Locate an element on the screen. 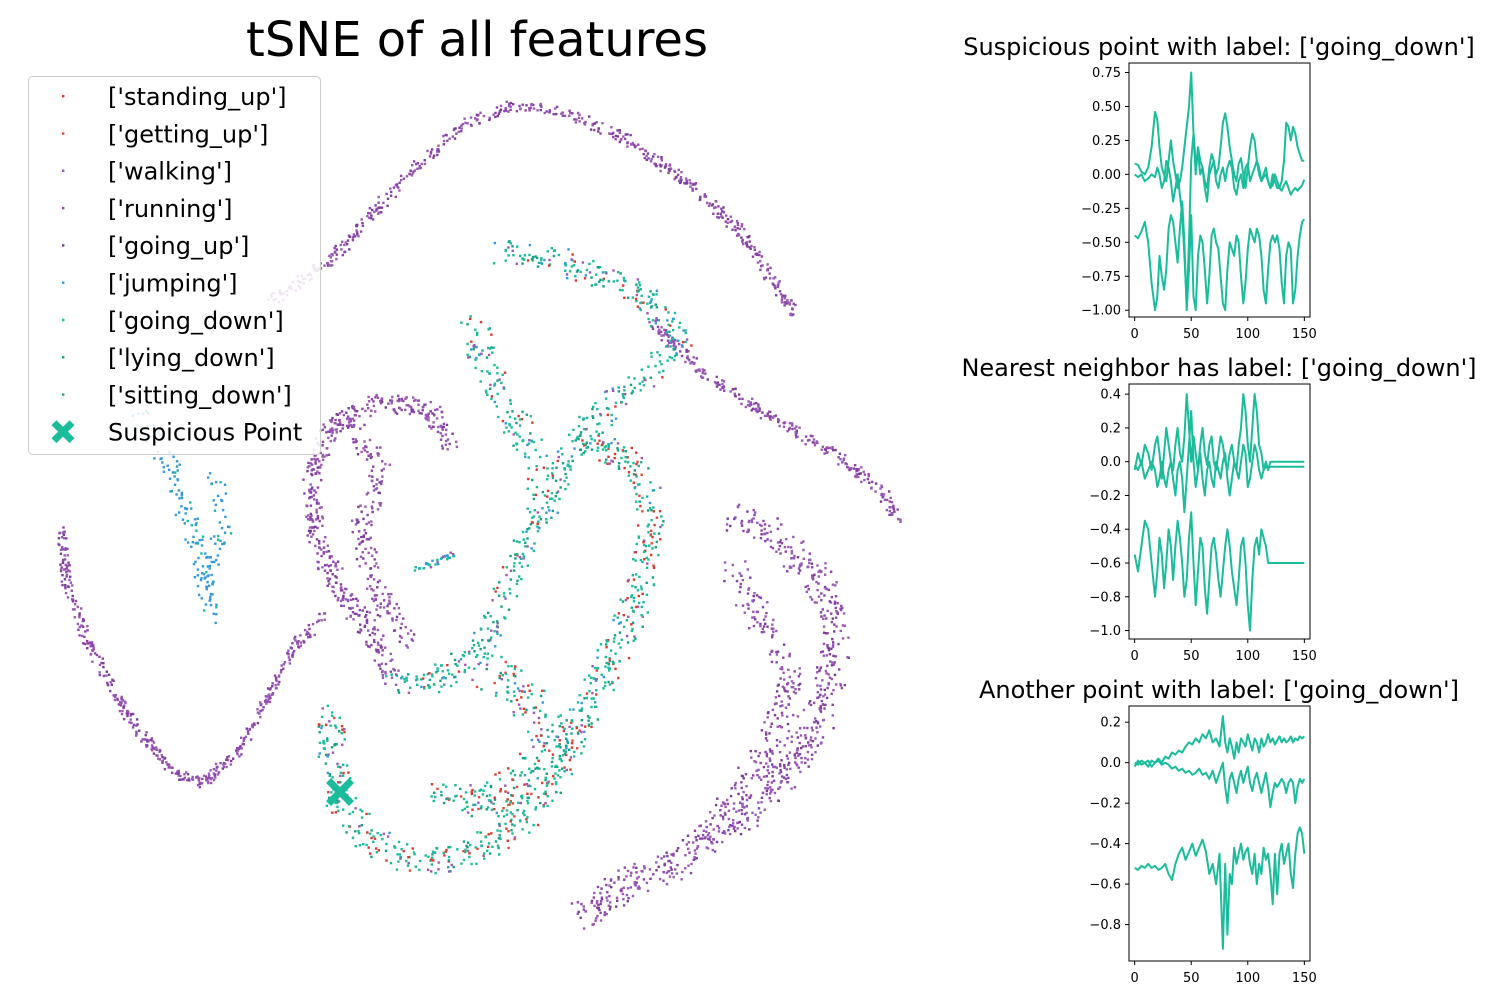 The height and width of the screenshot is (1000, 1500). x-tick-label: 100 is located at coordinates (1247, 656).